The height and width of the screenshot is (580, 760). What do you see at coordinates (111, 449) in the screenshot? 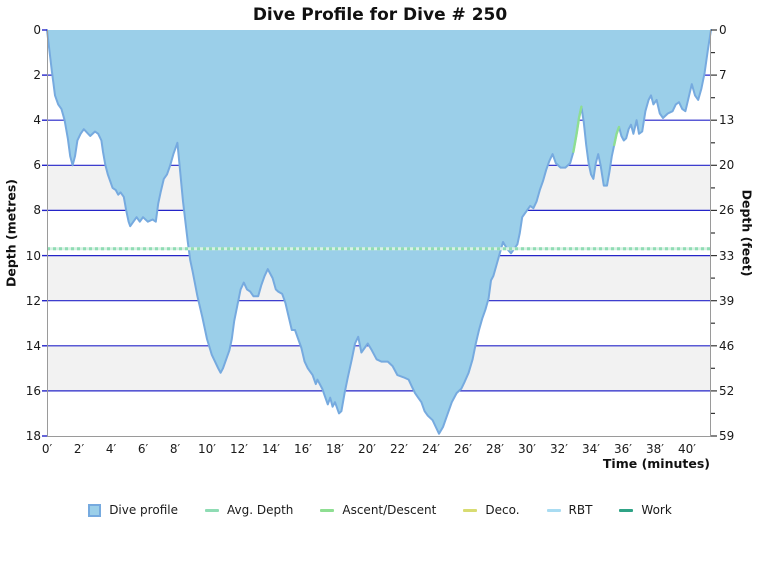
I see `x-tick-label: 4′` at bounding box center [111, 449].